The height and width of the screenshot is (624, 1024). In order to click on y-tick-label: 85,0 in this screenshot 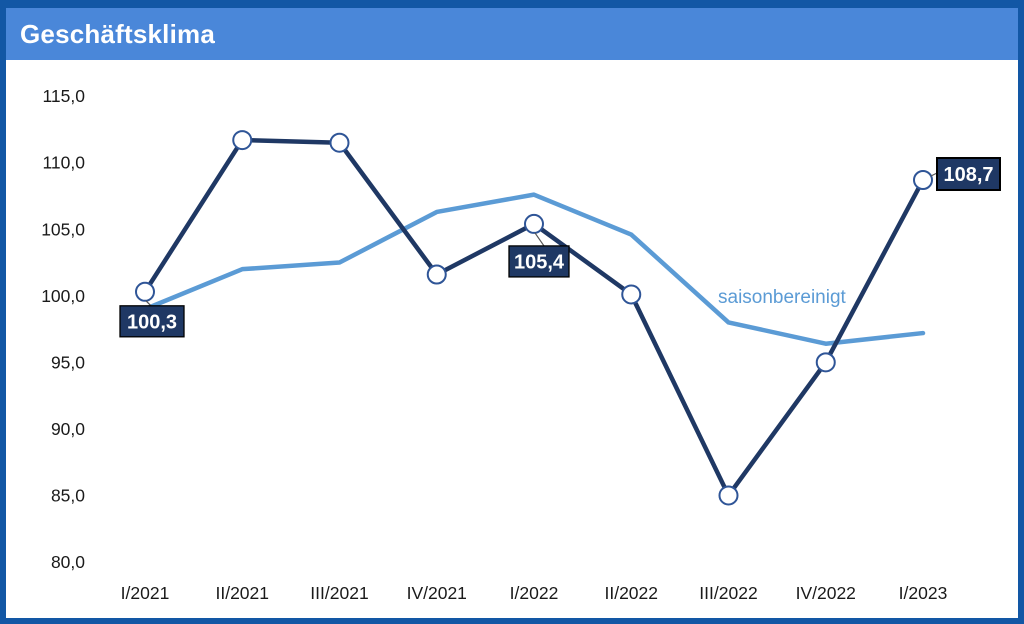, I will do `click(68, 495)`.